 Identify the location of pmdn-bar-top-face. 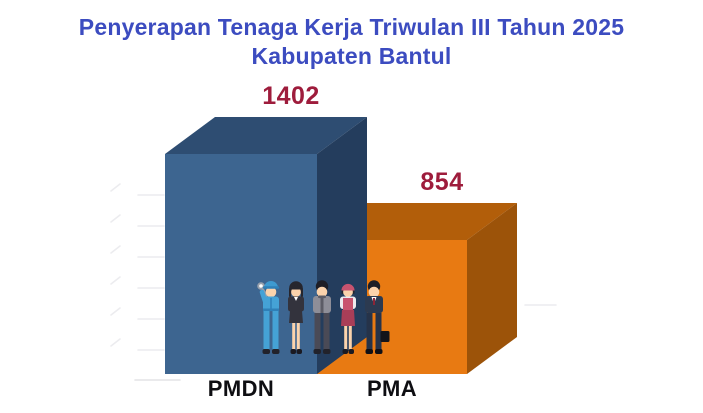
(266, 135).